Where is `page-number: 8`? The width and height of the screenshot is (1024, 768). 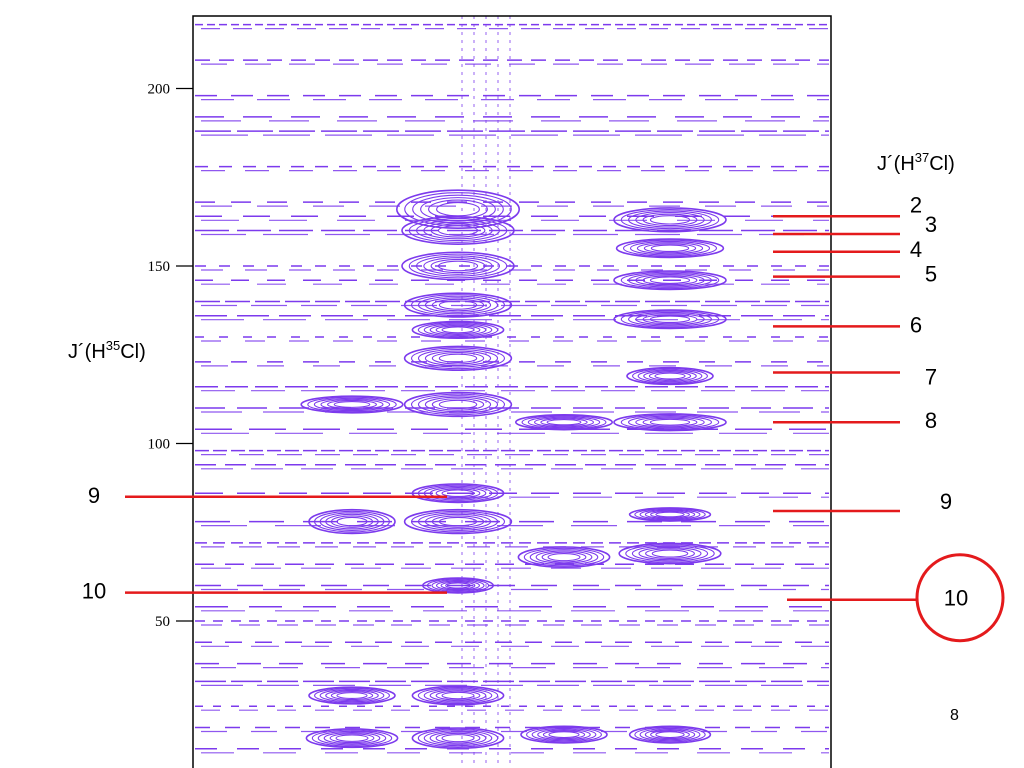
page-number: 8 is located at coordinates (954, 715).